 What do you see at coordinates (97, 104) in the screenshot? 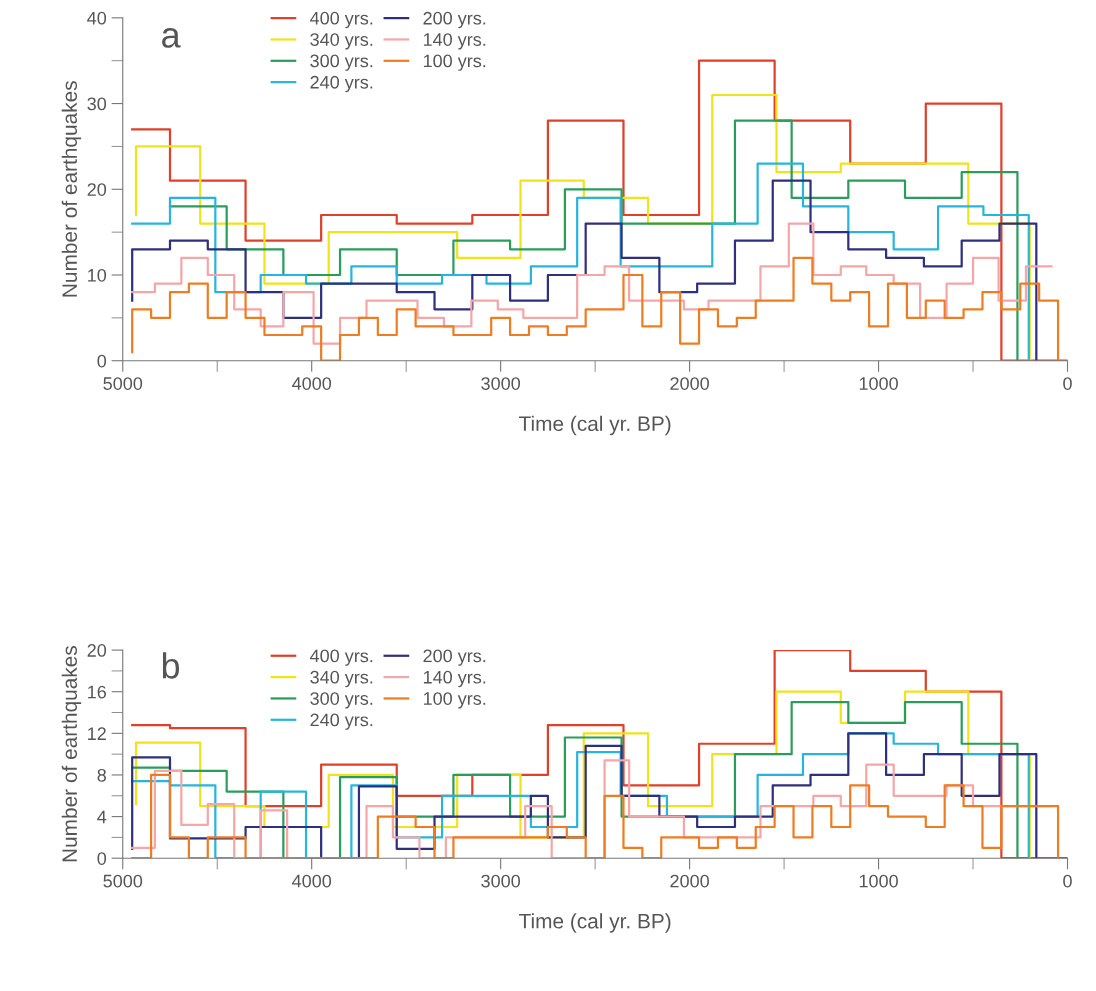
I see `y-tick-label: 30` at bounding box center [97, 104].